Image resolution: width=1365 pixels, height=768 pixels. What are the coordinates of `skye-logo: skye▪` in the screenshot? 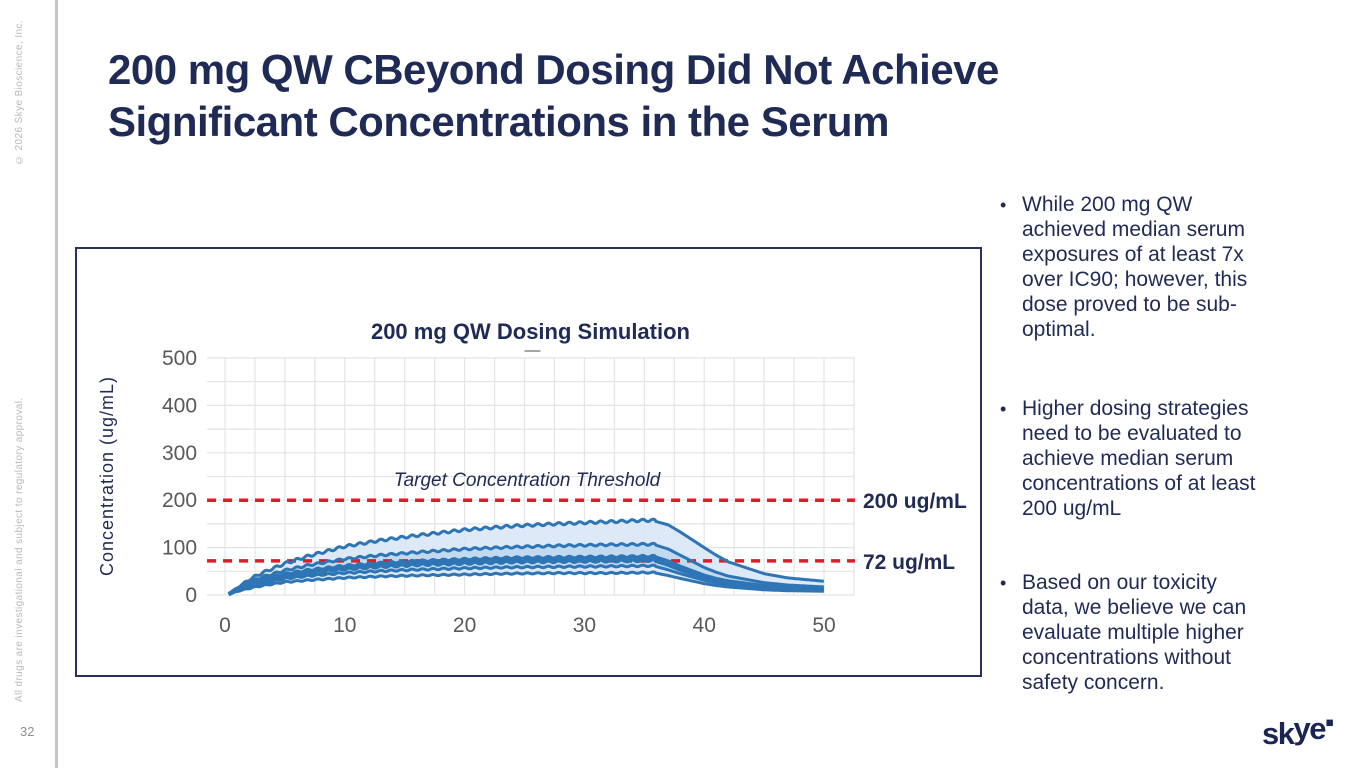 It's located at (1298, 729).